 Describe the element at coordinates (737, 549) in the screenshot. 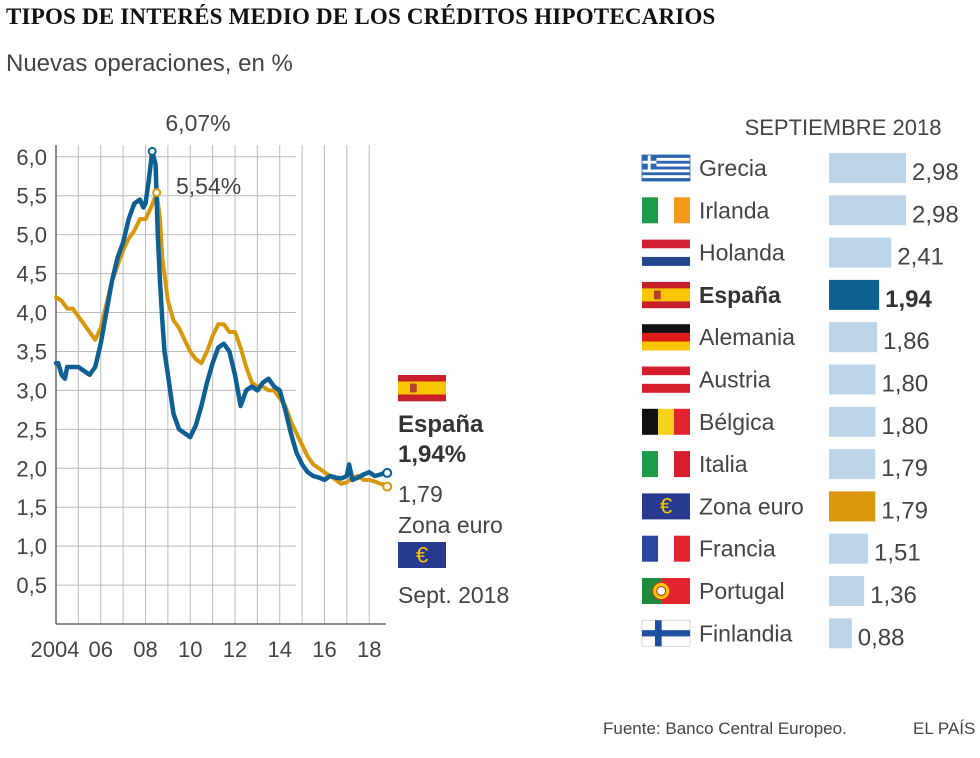

I see `country-label: Francia` at that location.